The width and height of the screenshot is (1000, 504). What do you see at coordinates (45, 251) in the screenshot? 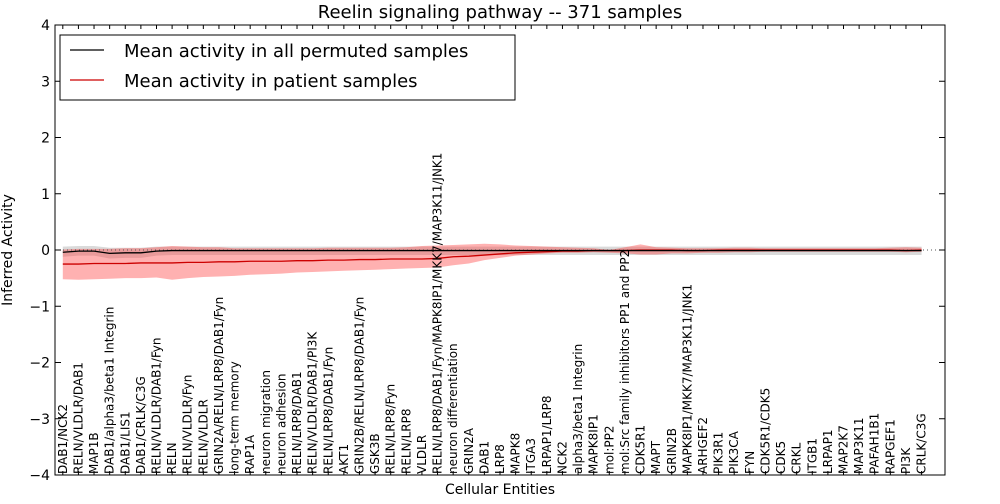
I see `y-tick-label: 0` at bounding box center [45, 251].